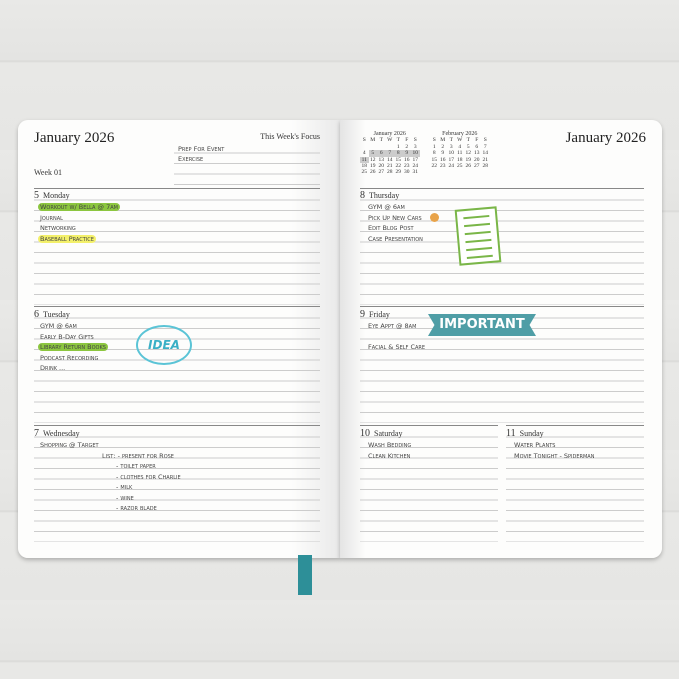 This screenshot has width=679, height=679. Describe the element at coordinates (391, 228) in the screenshot. I see `list-item: Edit Blog Post` at that location.